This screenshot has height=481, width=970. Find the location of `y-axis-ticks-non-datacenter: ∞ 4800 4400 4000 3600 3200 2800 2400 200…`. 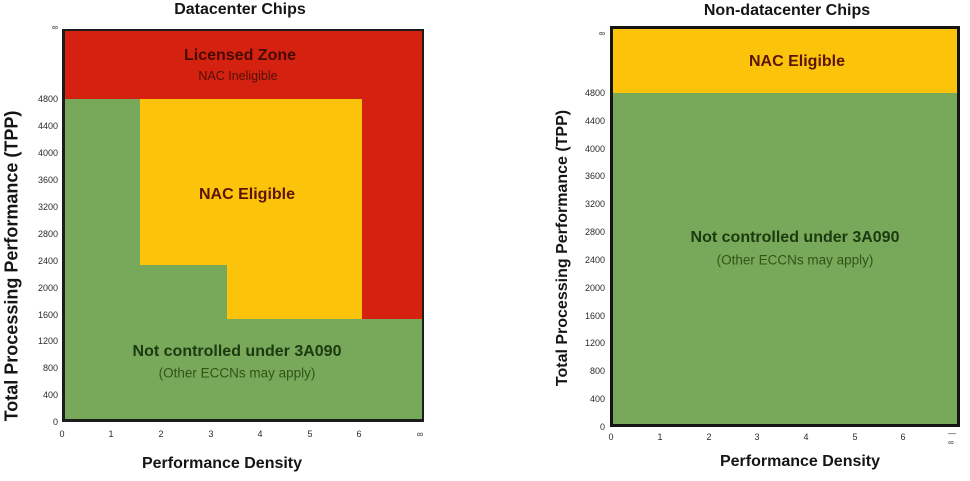

y-axis-ticks-non-datacenter: ∞ 4800 4400 4000 3600 3200 2800 2400 200… is located at coordinates (575, 240).